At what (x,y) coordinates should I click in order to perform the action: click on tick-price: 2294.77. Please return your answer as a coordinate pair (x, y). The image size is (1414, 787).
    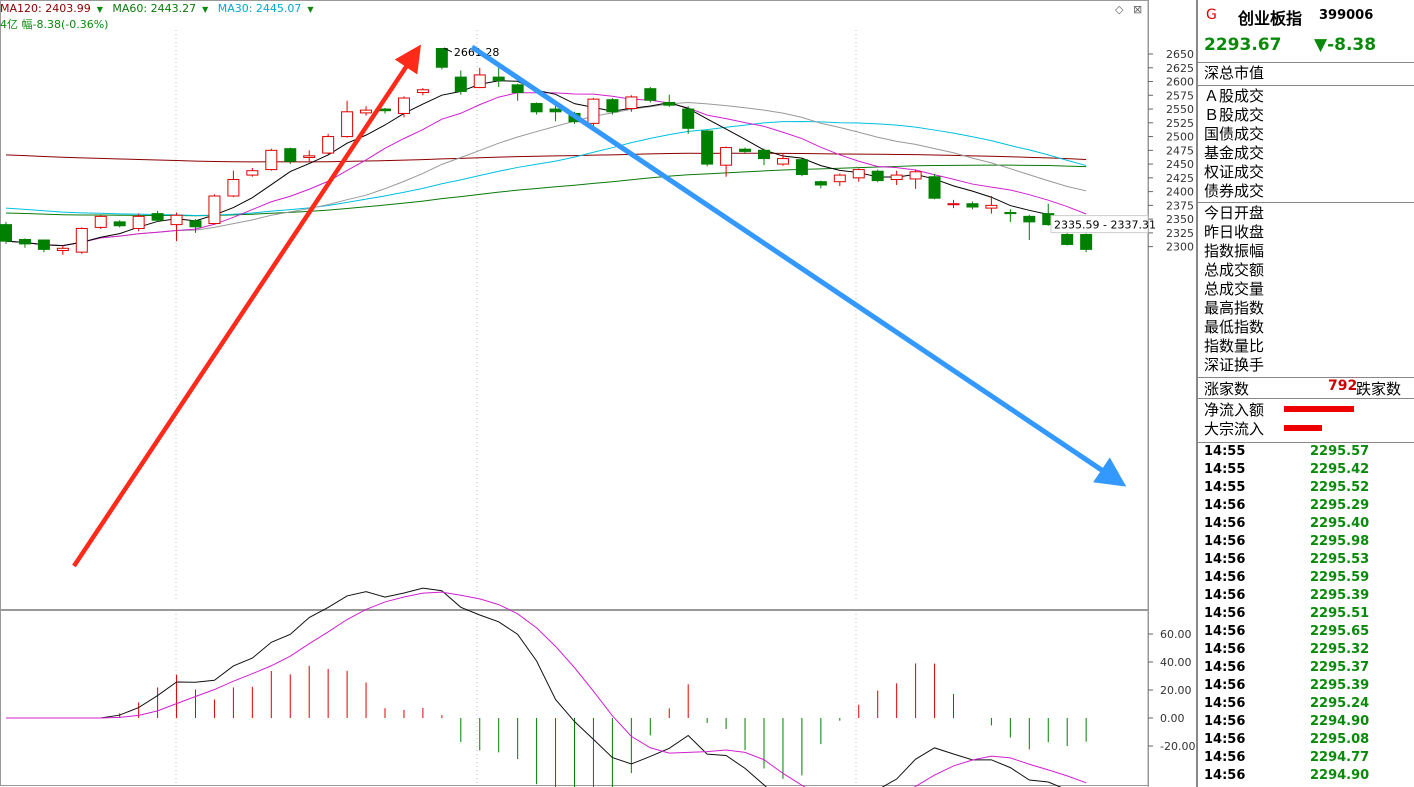
    Looking at the image, I should click on (1340, 757).